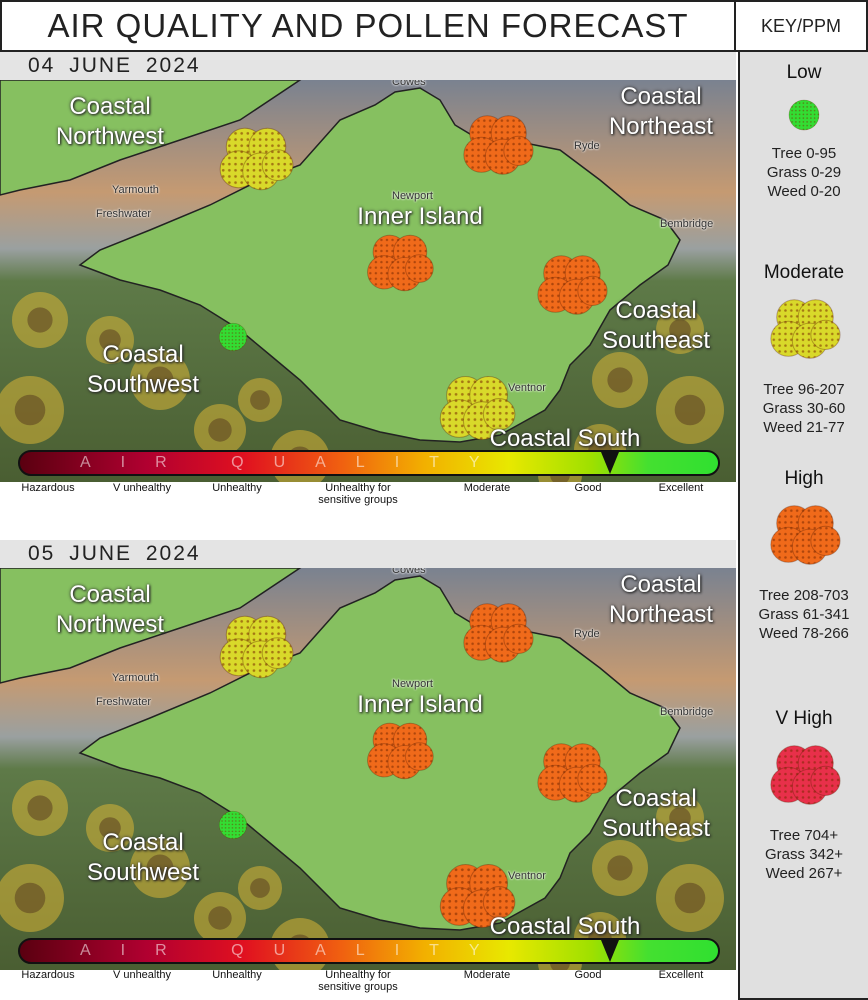  Describe the element at coordinates (804, 172) in the screenshot. I see `key-grass-range: Grass 0-29` at that location.